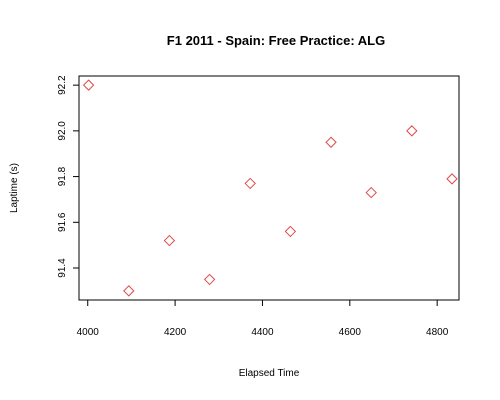 The height and width of the screenshot is (400, 500). Describe the element at coordinates (262, 332) in the screenshot. I see `x-tick-label: 4400` at that location.